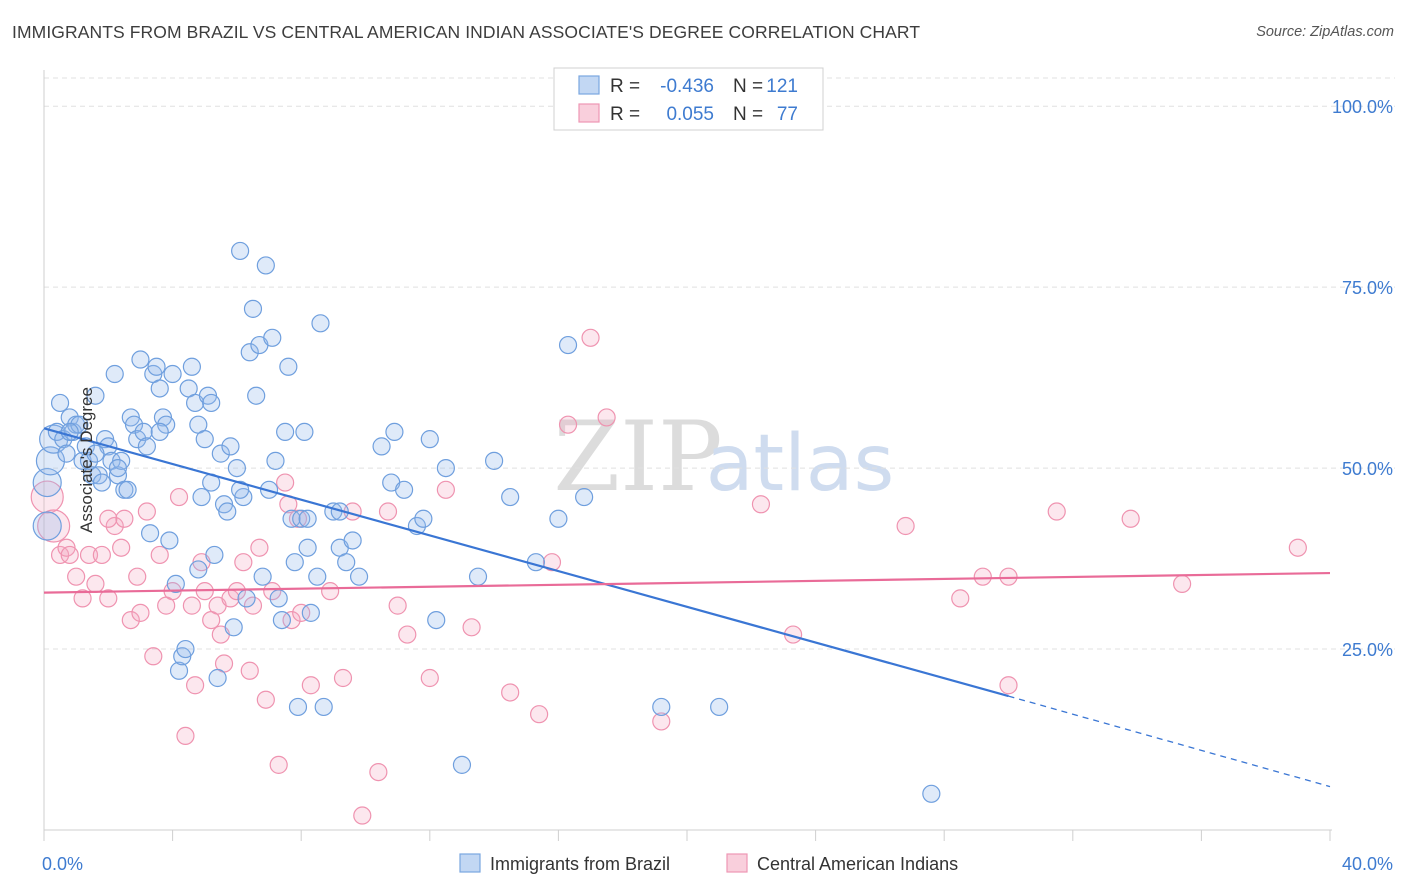 This screenshot has height=892, width=1406. I want to click on legend-r-label-blue: R =, so click(625, 86).